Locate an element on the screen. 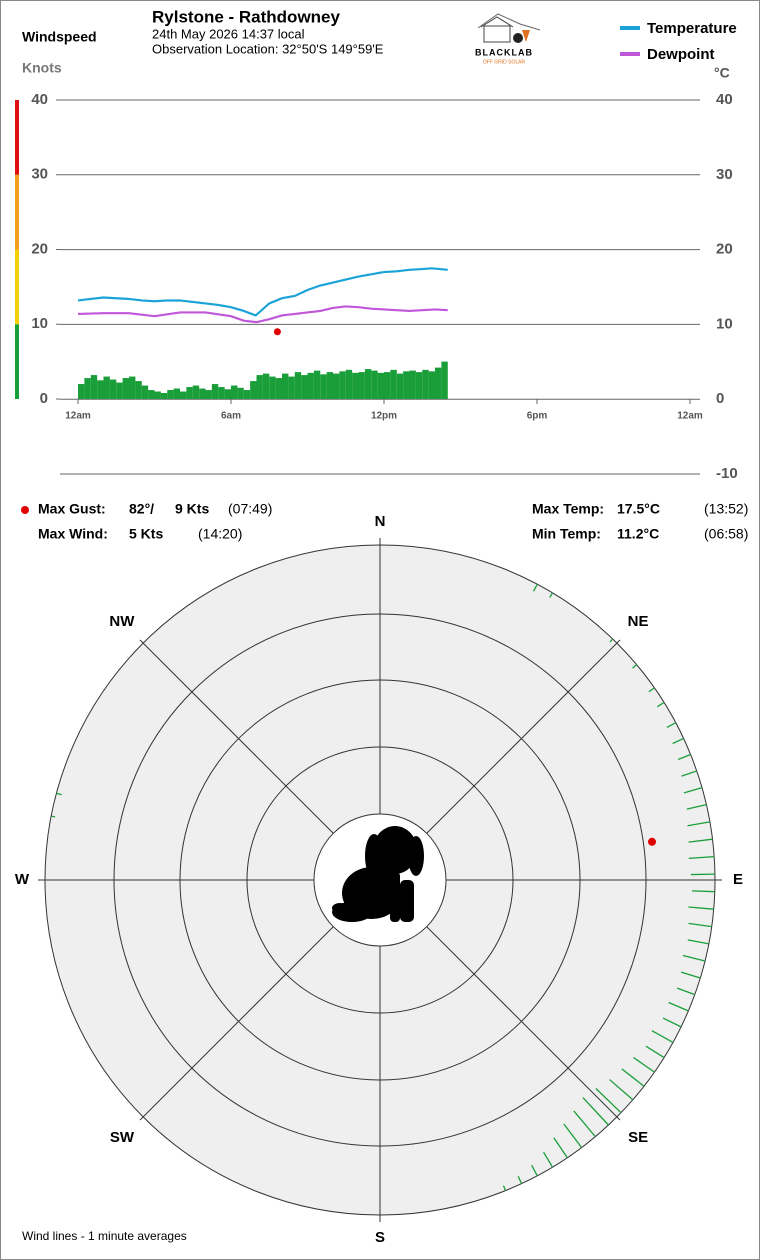 The height and width of the screenshot is (1260, 760). stat-time: (07:49) is located at coordinates (250, 509).